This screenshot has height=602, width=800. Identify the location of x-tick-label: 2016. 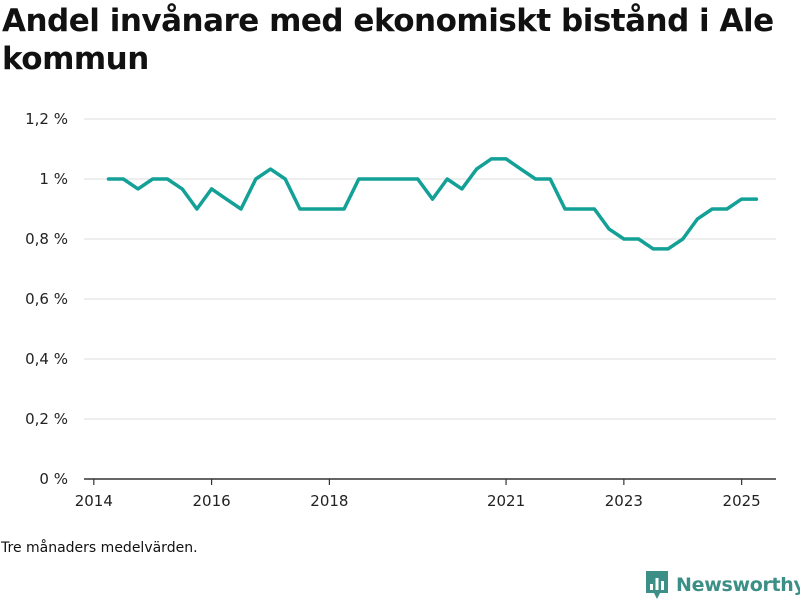
(212, 501).